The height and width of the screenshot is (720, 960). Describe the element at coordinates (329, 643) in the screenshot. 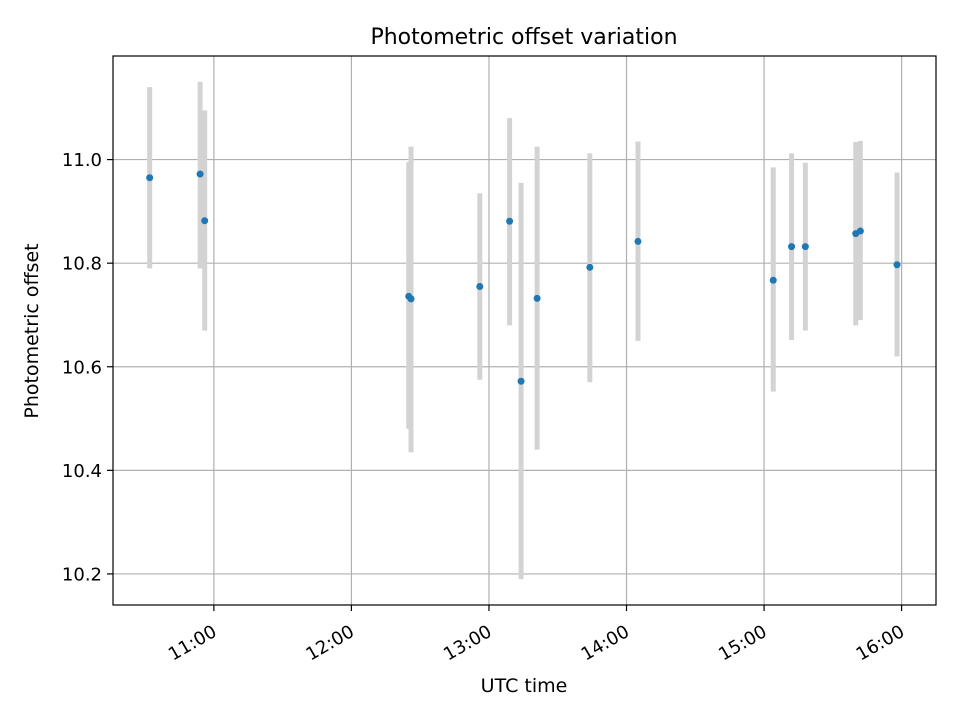

I see `x-tick-label: 12:00` at that location.